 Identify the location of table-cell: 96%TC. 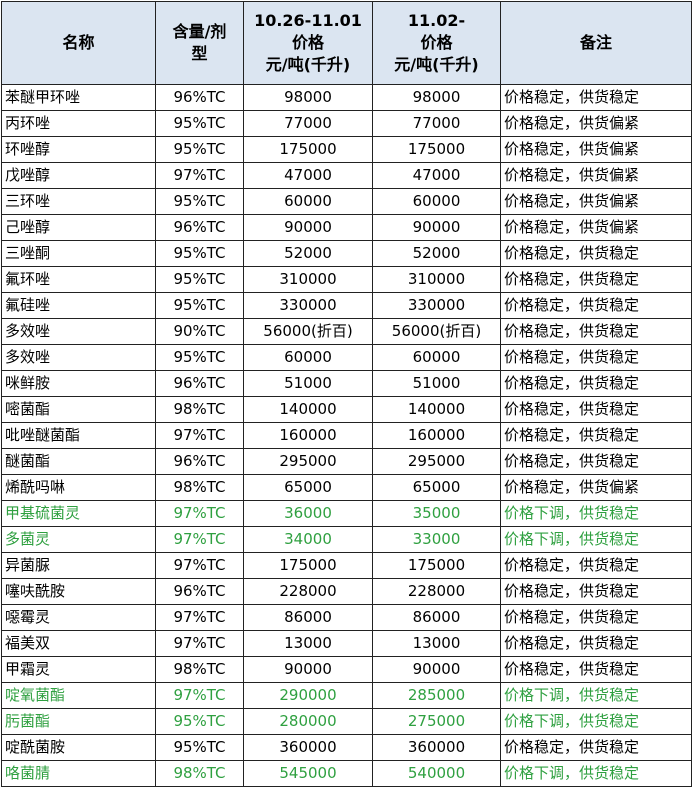
(199, 383).